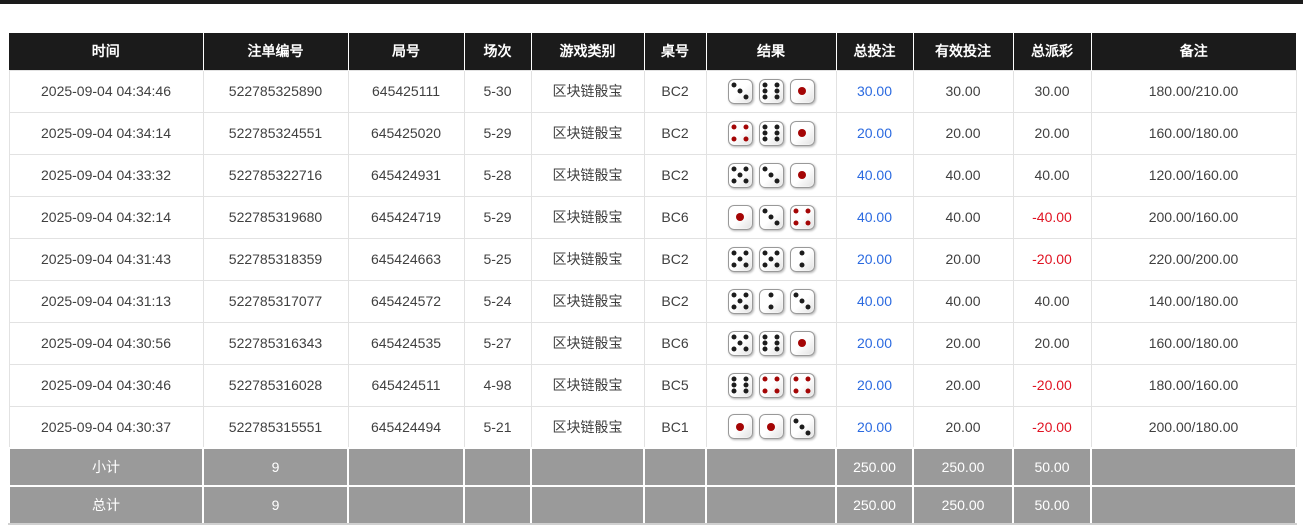  What do you see at coordinates (497, 467) in the screenshot?
I see `footer-cell-session` at bounding box center [497, 467].